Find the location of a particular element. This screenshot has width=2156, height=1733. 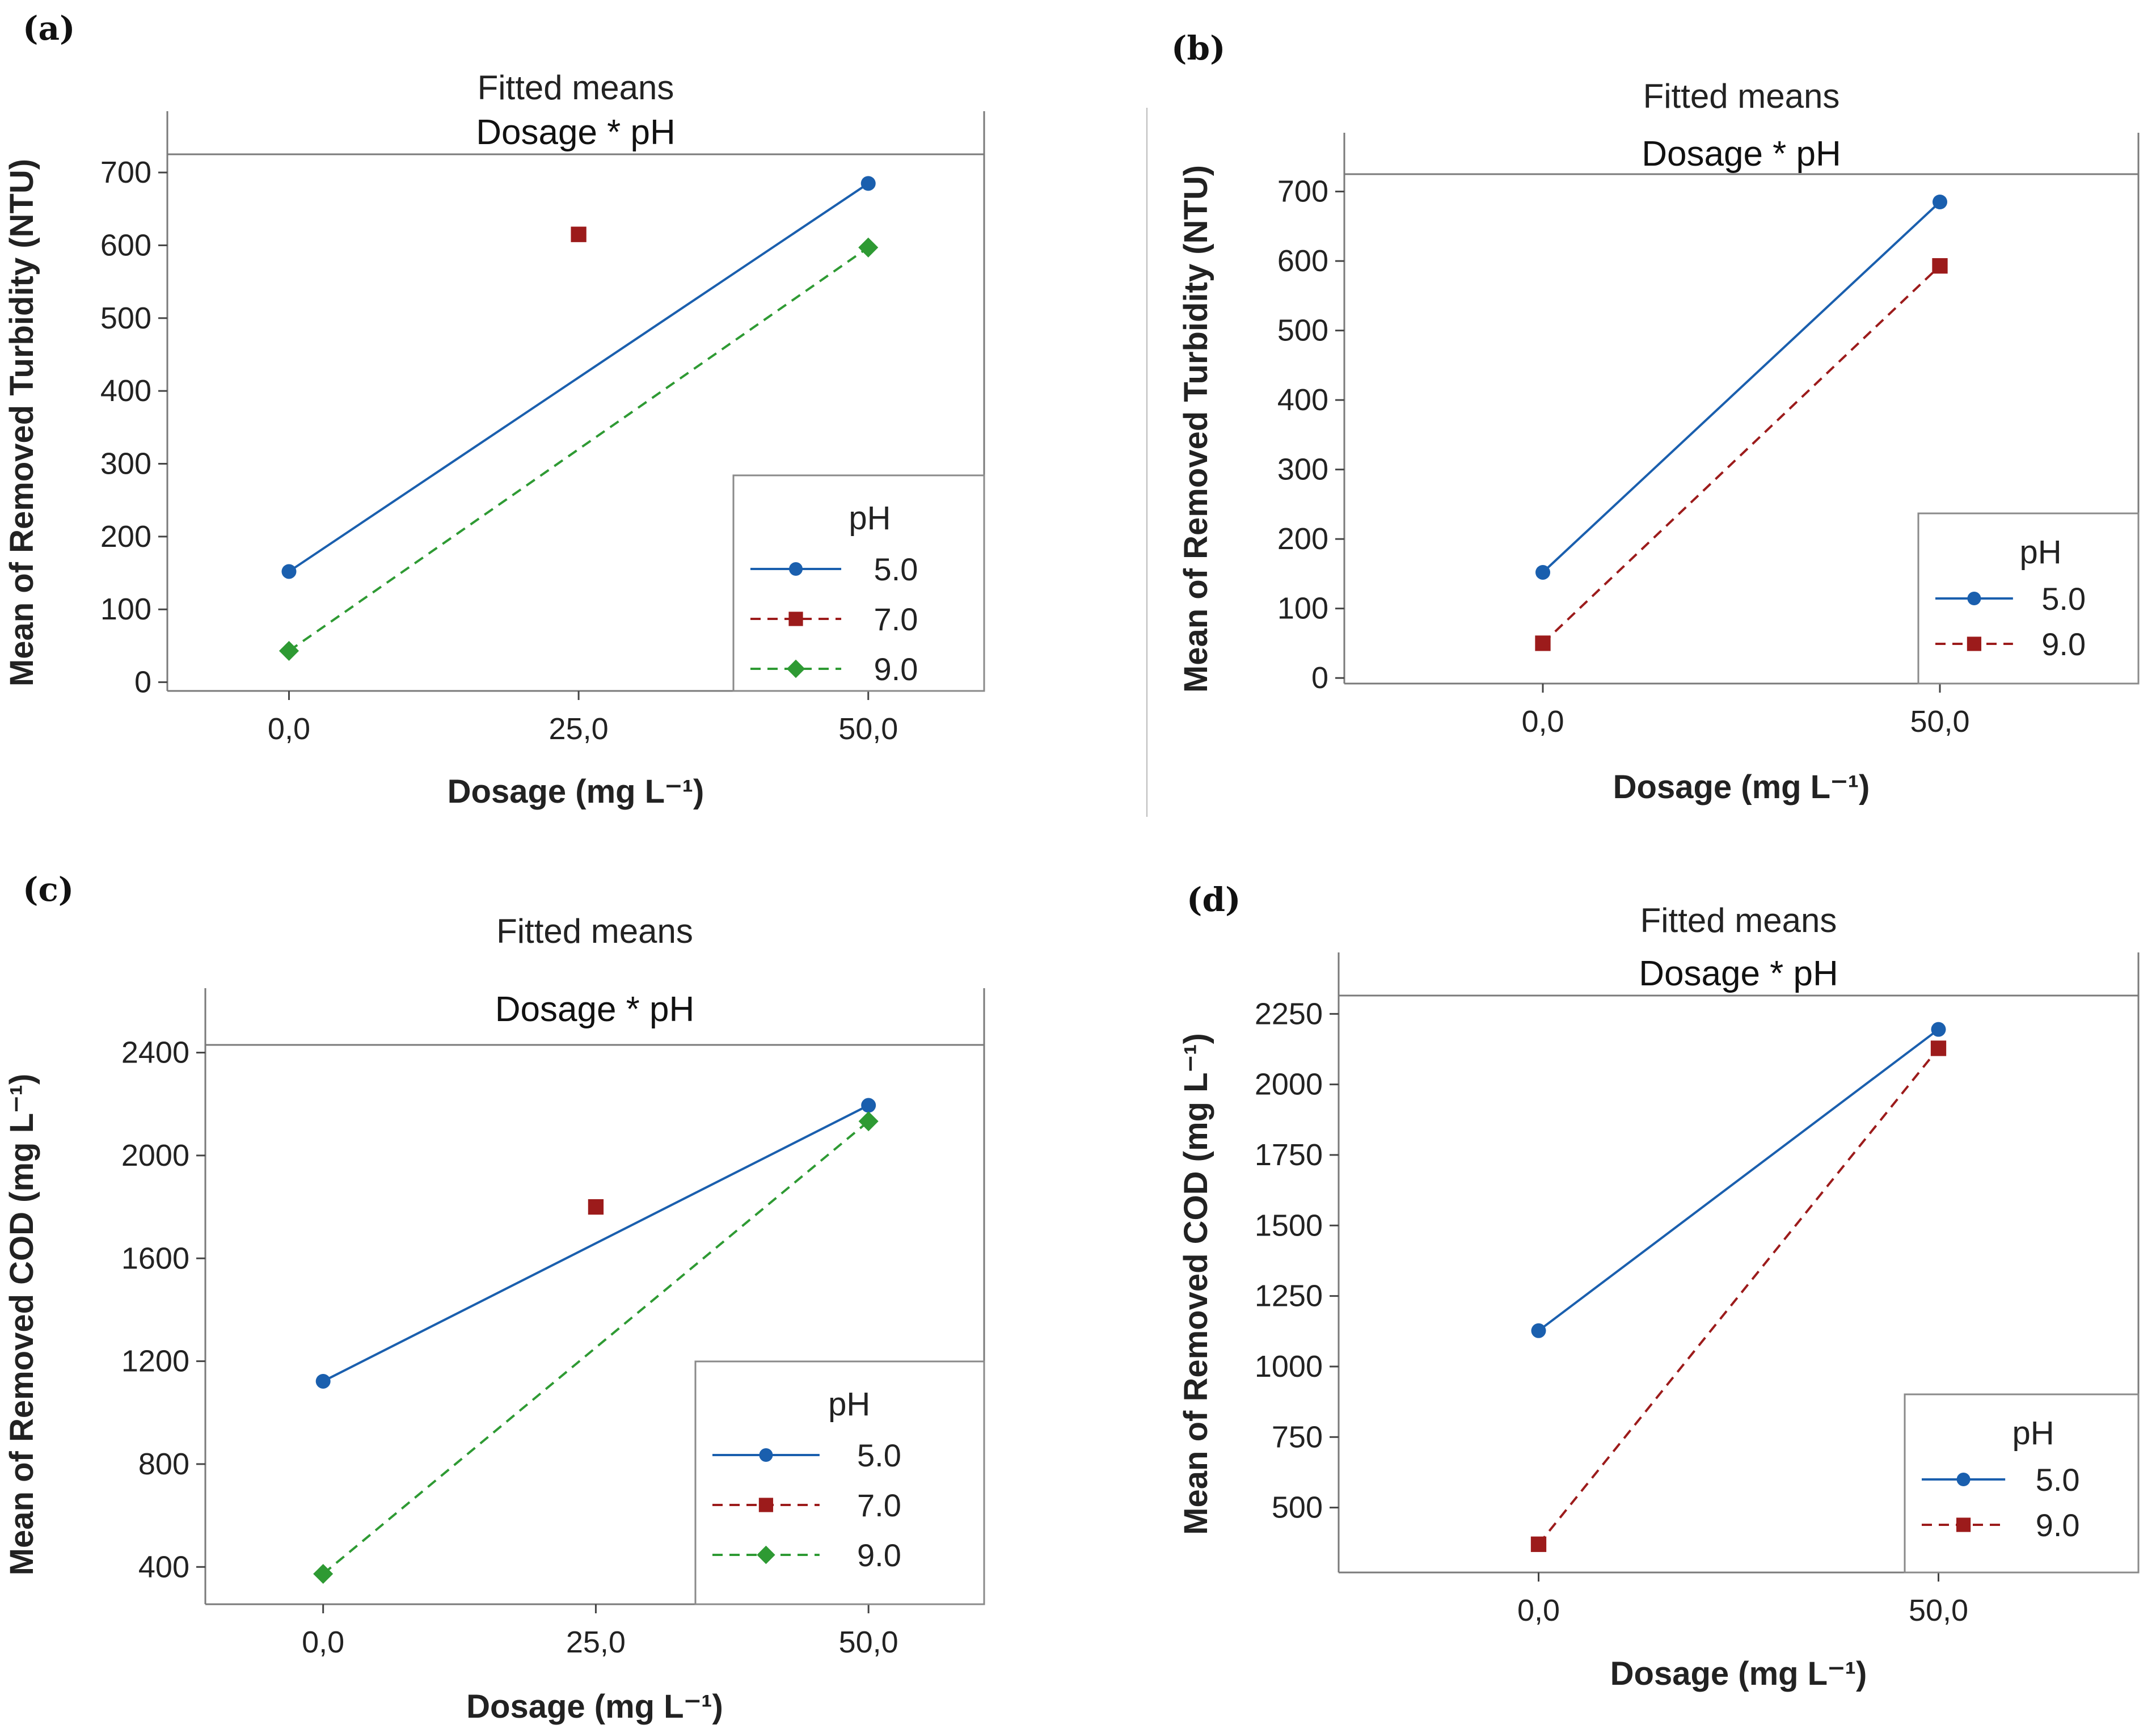

y-tick-label: 1250 is located at coordinates (1289, 1296).